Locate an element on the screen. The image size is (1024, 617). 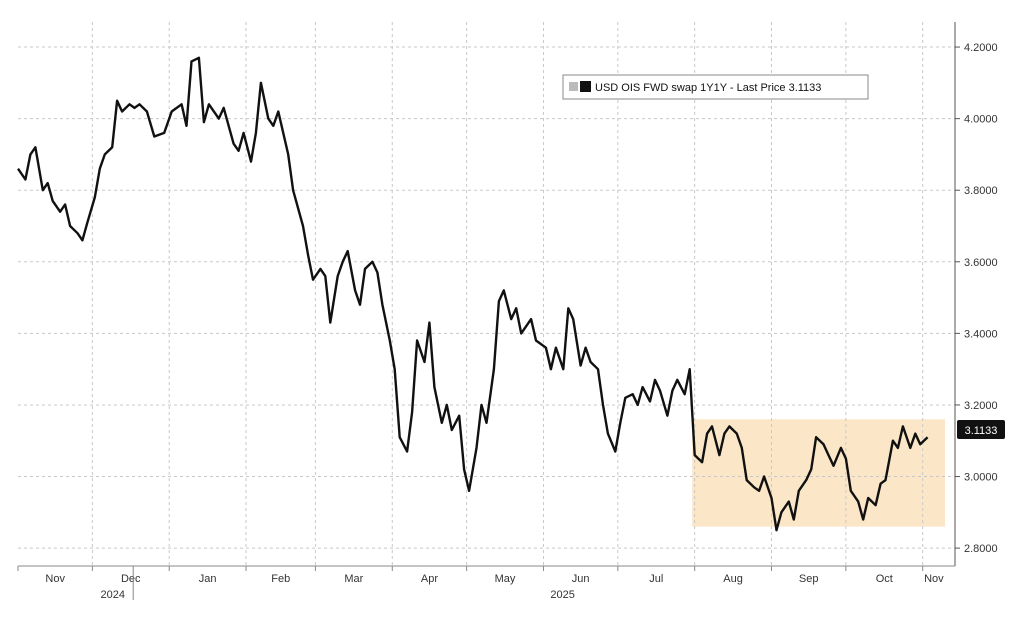
x-tick-label: Oct is located at coordinates (884, 579).